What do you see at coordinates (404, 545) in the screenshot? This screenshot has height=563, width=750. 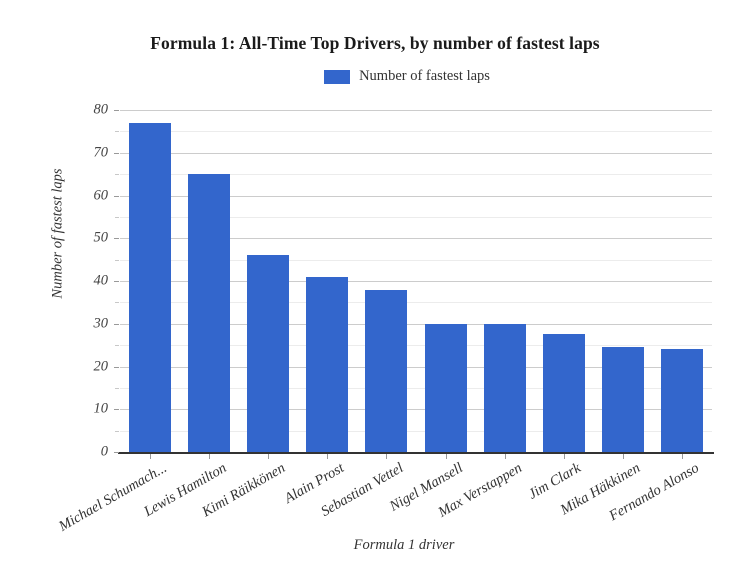 I see `x-axis-title: Formula 1 driver` at bounding box center [404, 545].